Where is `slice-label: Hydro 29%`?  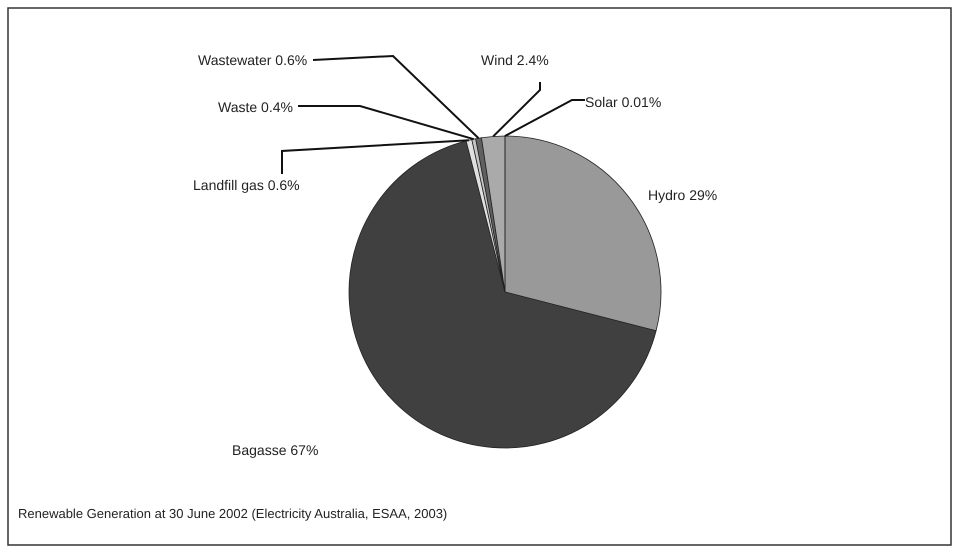 slice-label: Hydro 29% is located at coordinates (683, 195).